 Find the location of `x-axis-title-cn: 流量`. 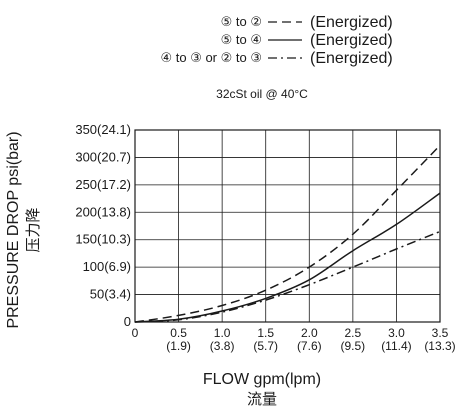

x-axis-title-cn: 流量 is located at coordinates (262, 399).